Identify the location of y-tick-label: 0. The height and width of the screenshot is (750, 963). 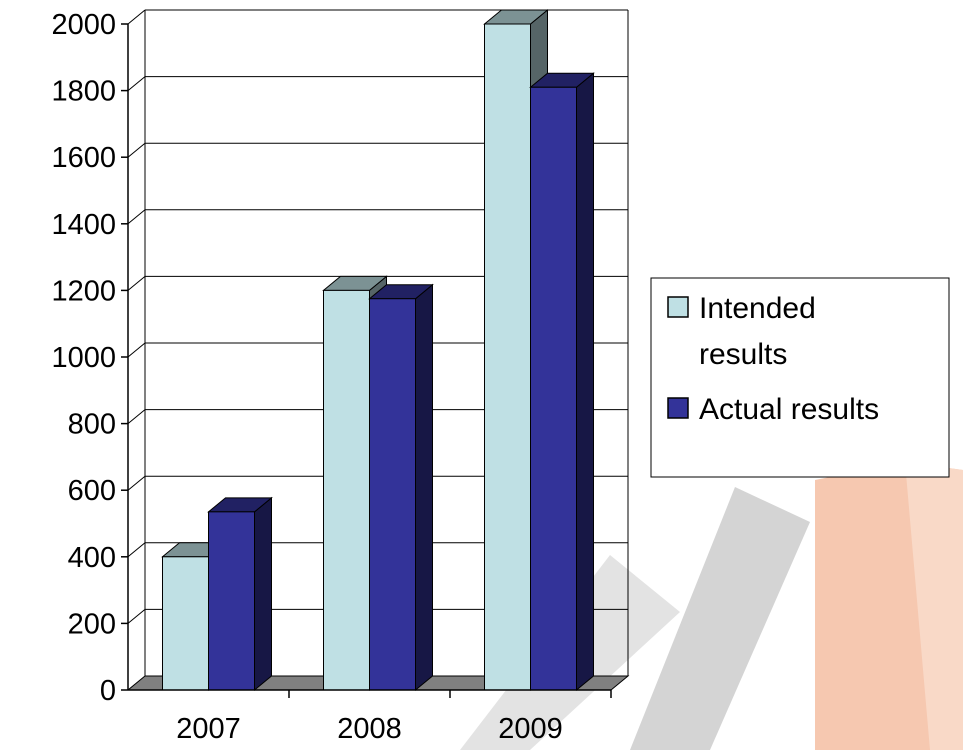
(108, 691).